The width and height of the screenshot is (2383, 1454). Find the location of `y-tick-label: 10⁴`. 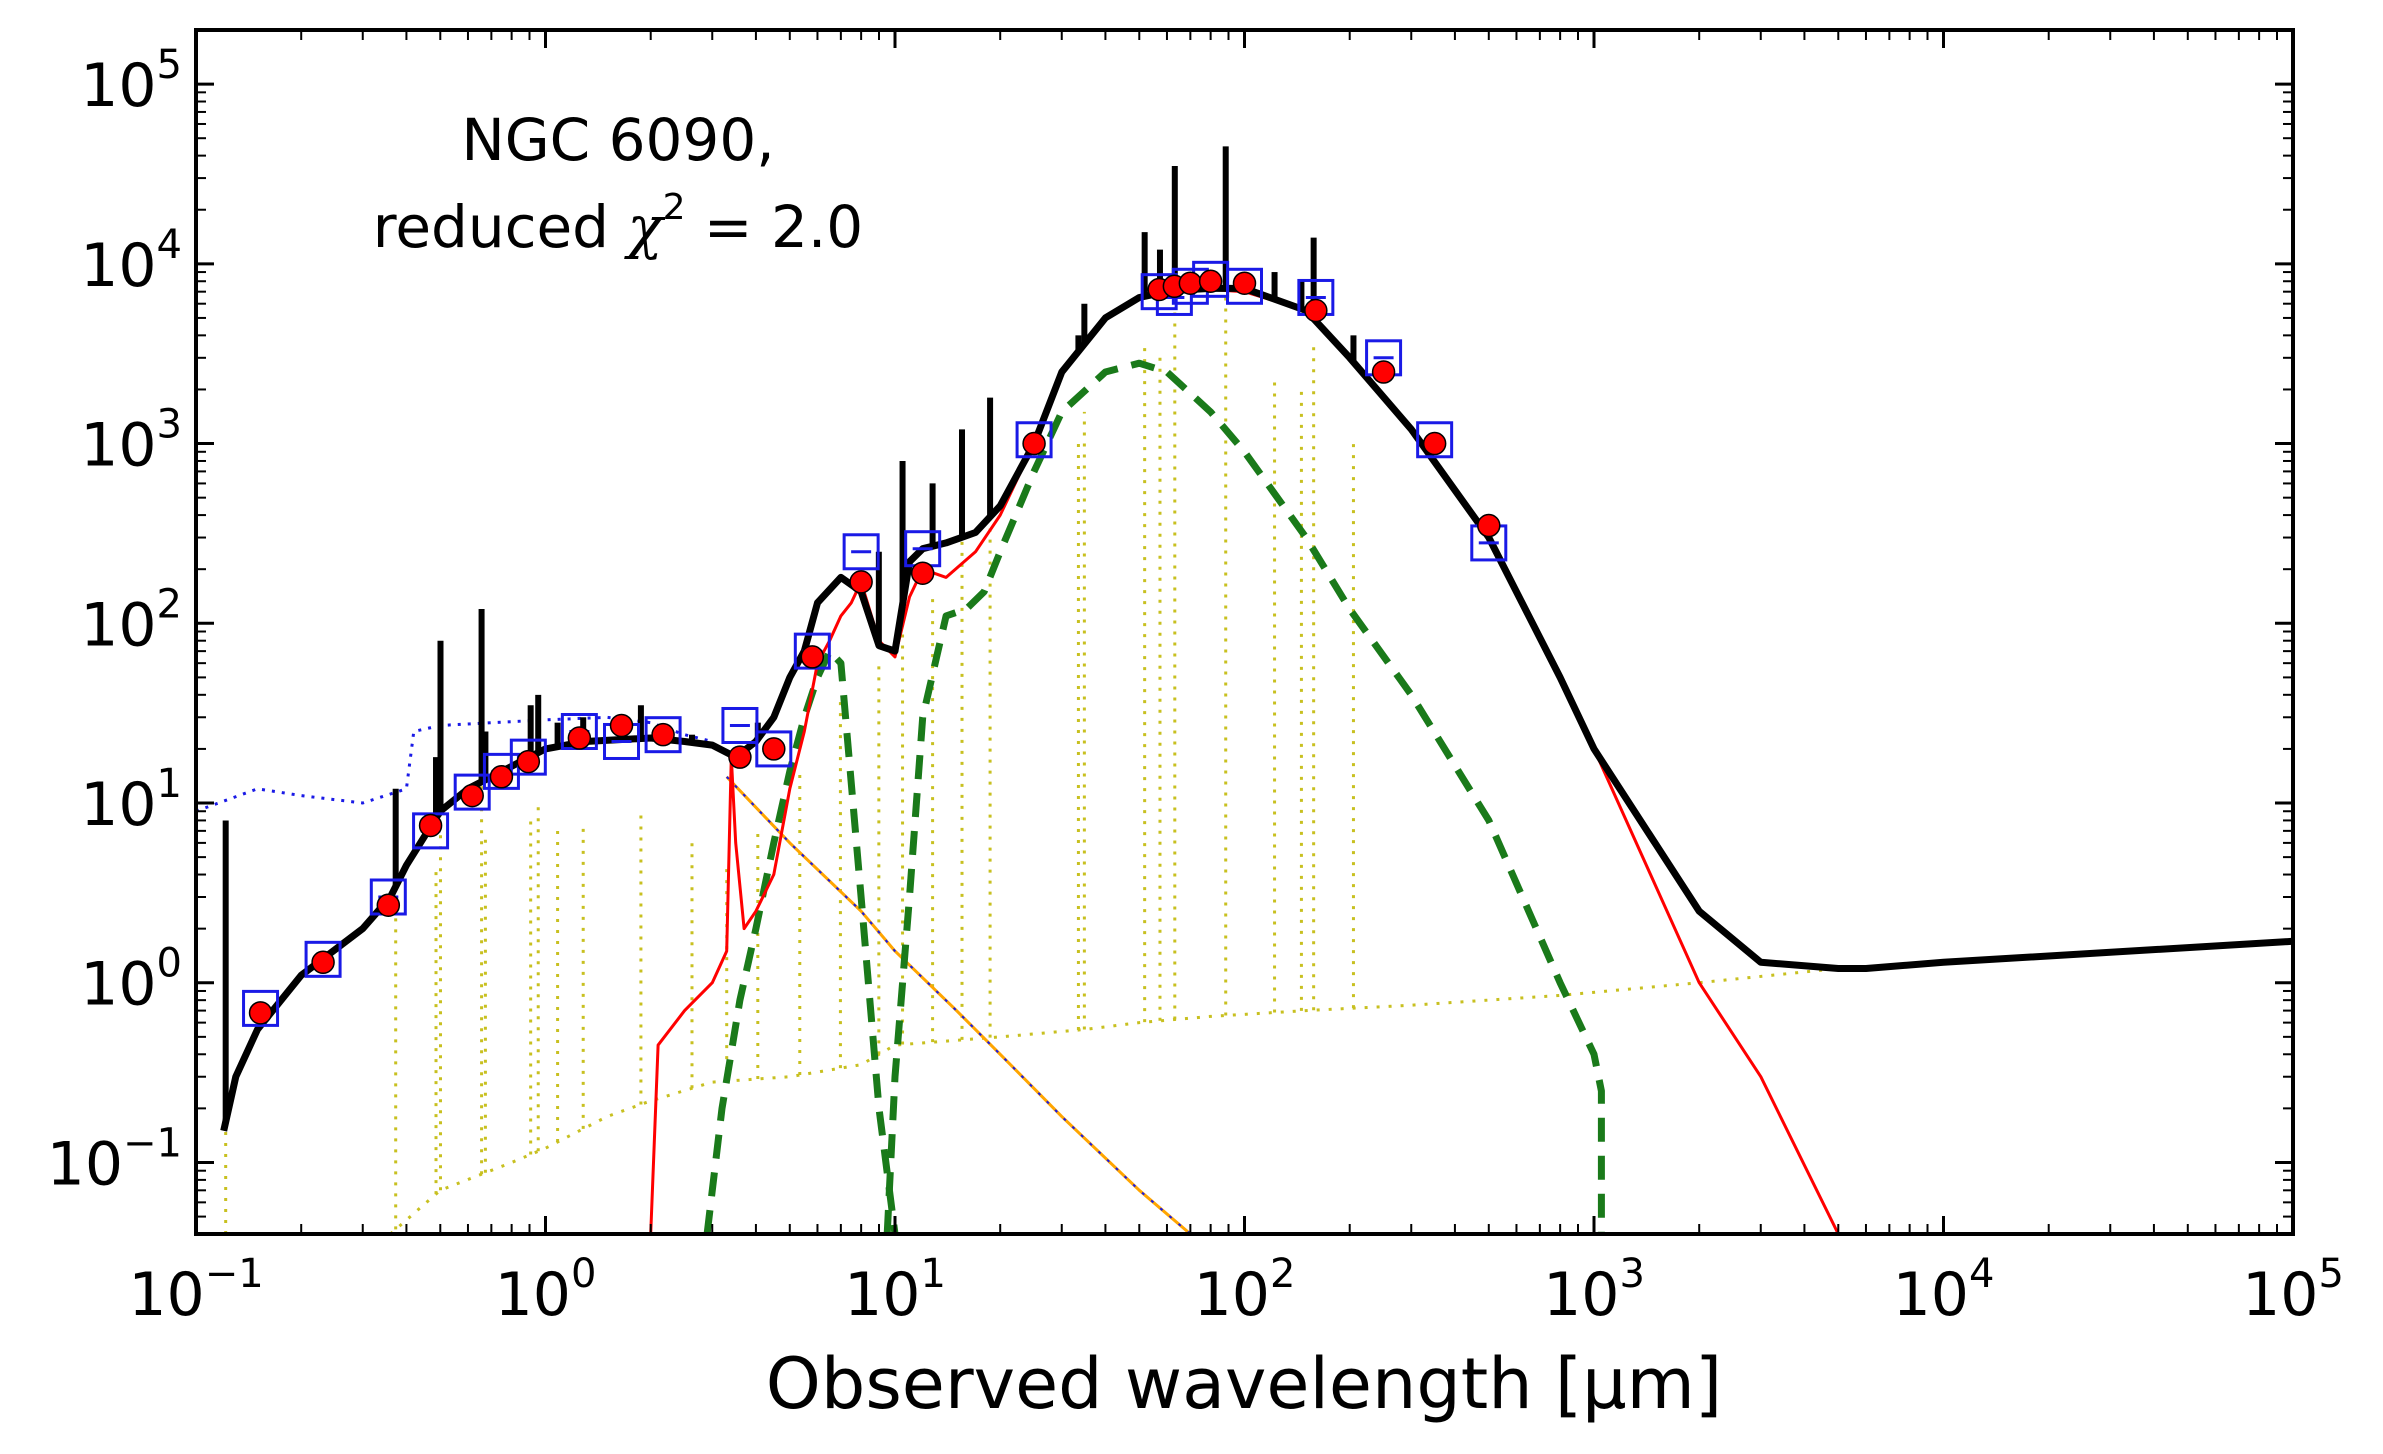

y-tick-label: 10⁴ is located at coordinates (131, 261).